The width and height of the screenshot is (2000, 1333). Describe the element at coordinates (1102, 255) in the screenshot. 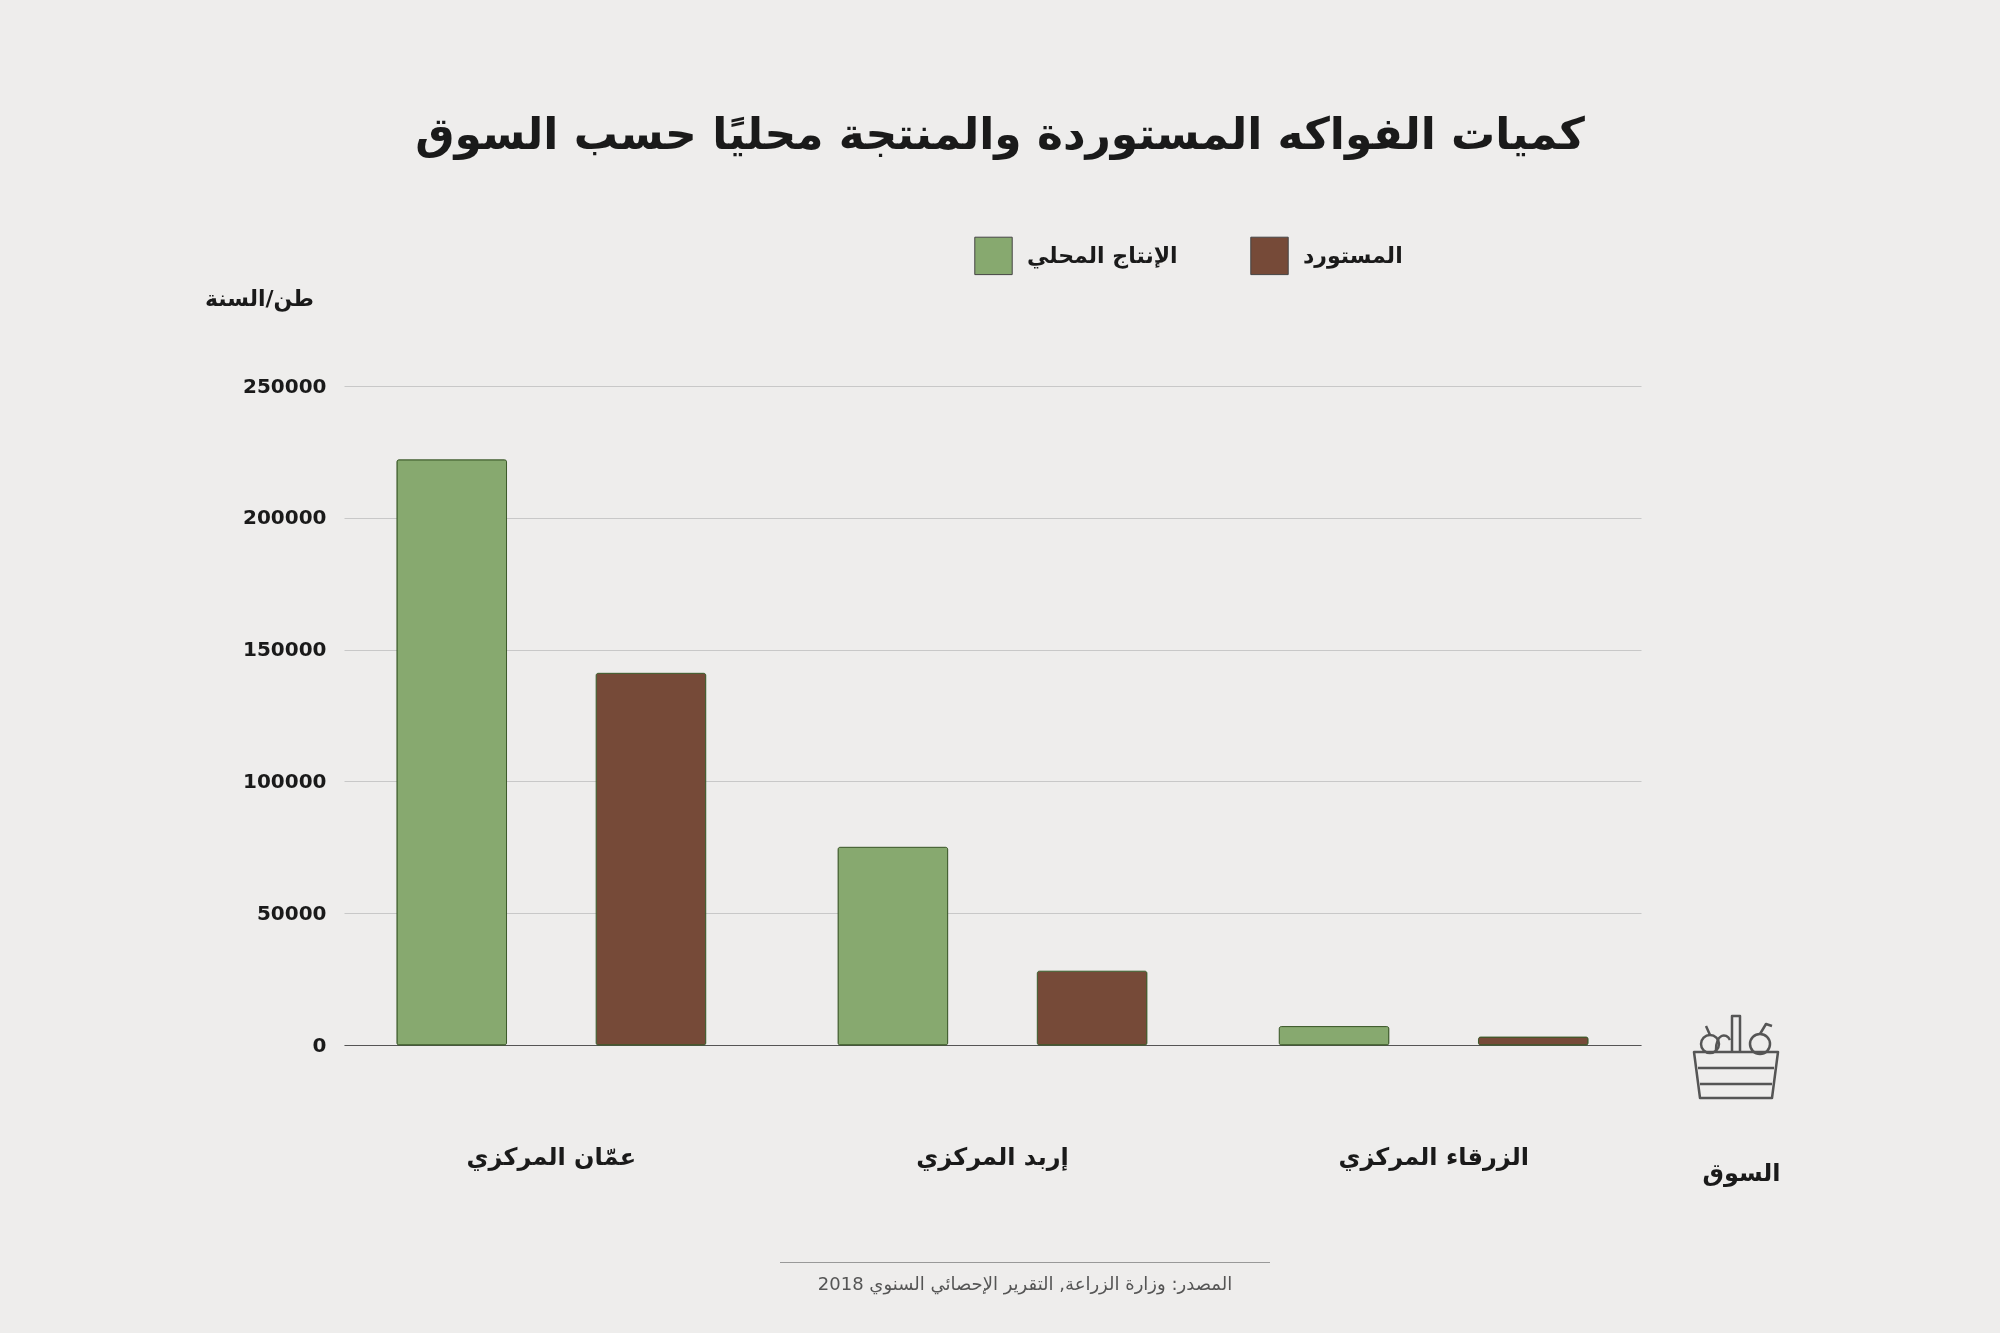

I see `legend-label: الإنتاج المحلي` at that location.